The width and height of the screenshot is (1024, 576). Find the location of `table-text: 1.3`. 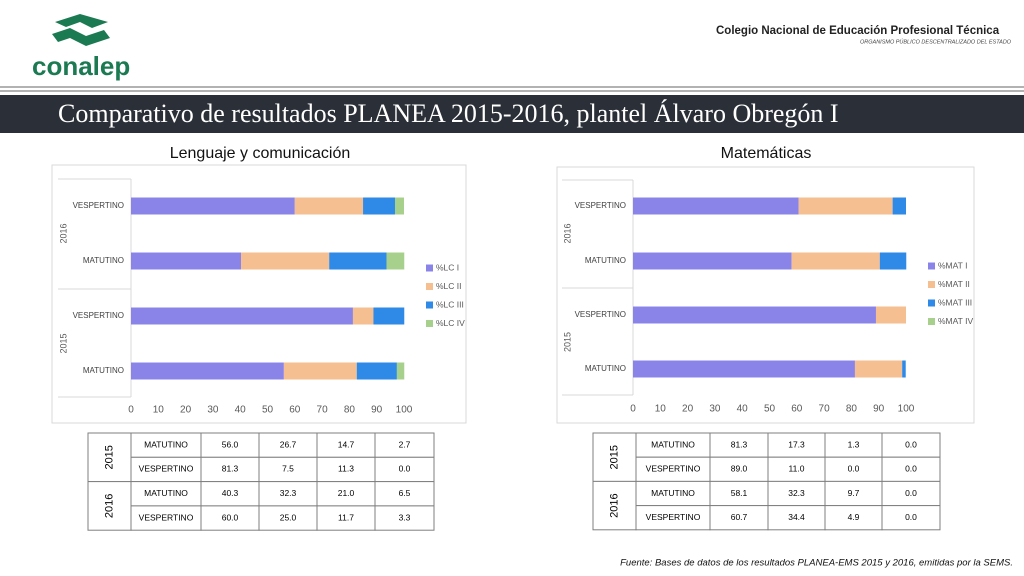

table-text: 1.3 is located at coordinates (854, 444).